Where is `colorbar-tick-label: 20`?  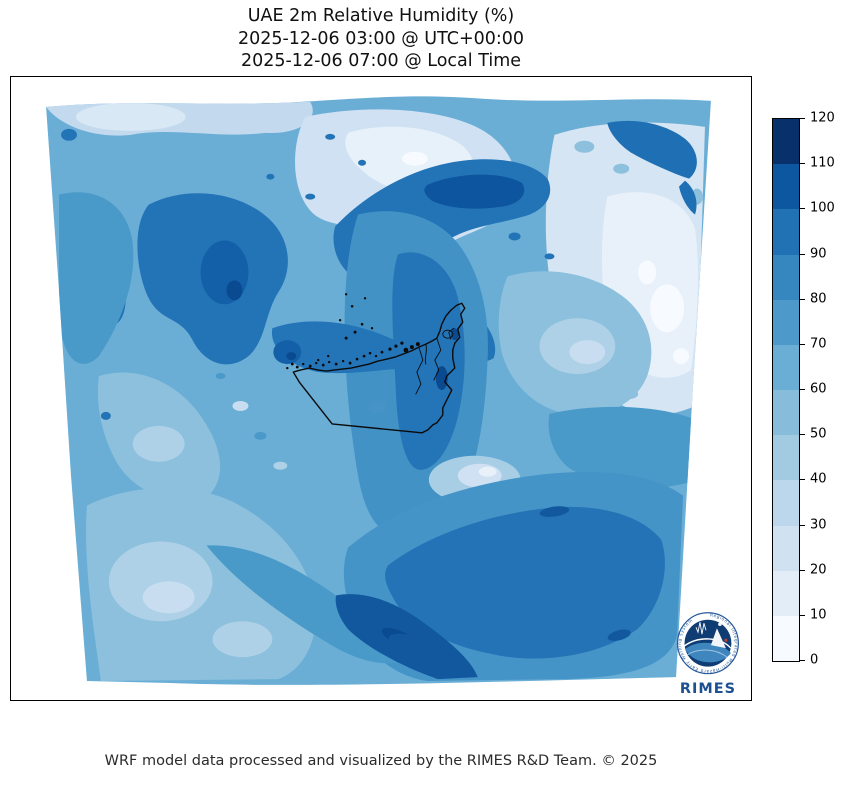
colorbar-tick-label: 20 is located at coordinates (818, 570).